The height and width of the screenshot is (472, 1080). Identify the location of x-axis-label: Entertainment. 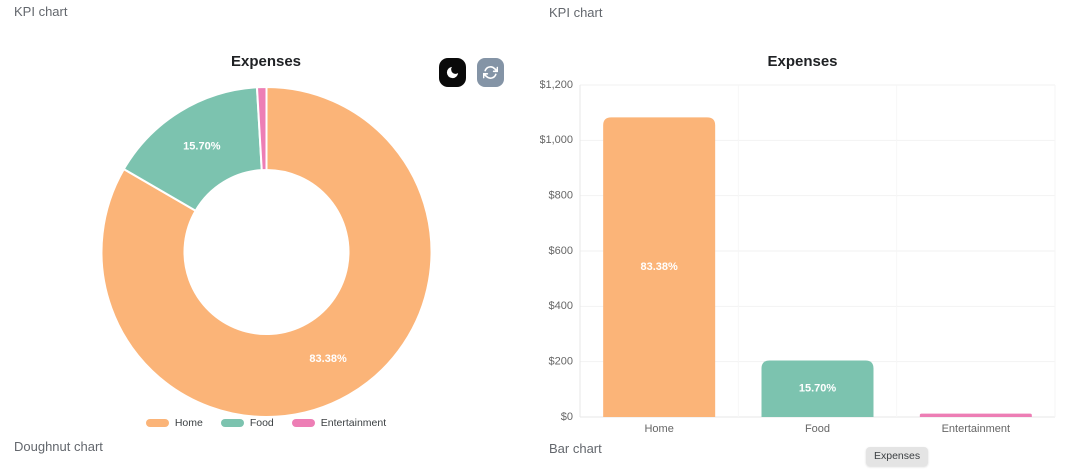
(976, 429).